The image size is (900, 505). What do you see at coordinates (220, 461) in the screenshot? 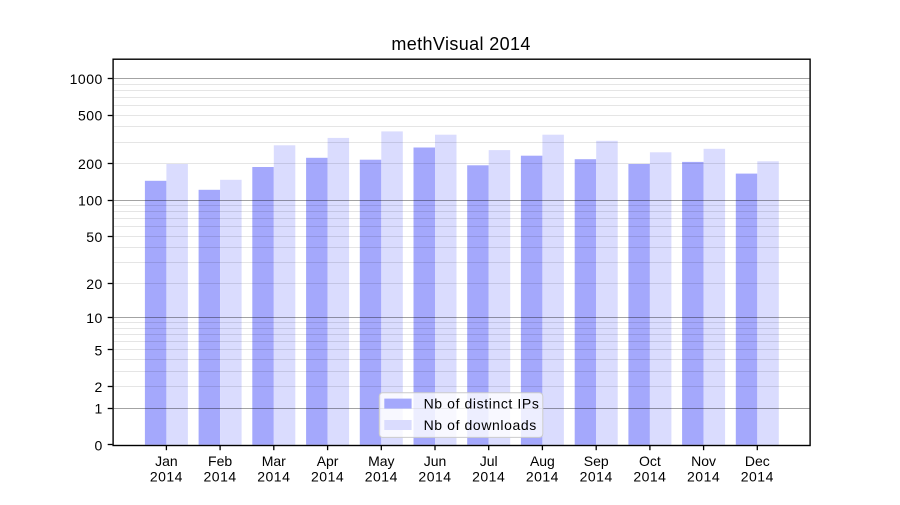
I see `svg-text: Feb` at bounding box center [220, 461].